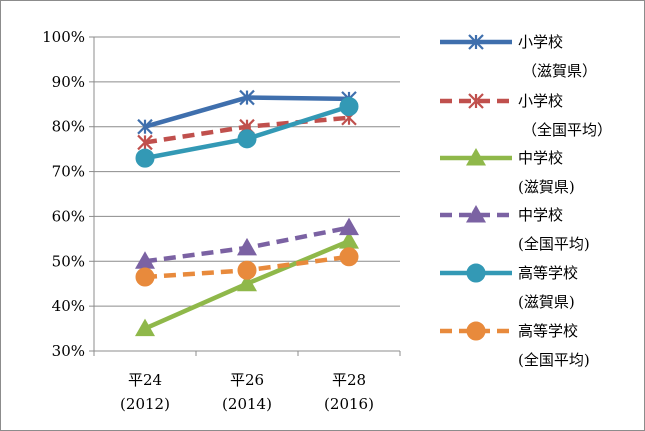 The image size is (645, 431). Describe the element at coordinates (518, 56) in the screenshot. I see `legend-item: 小学校 （滋賀県）` at that location.